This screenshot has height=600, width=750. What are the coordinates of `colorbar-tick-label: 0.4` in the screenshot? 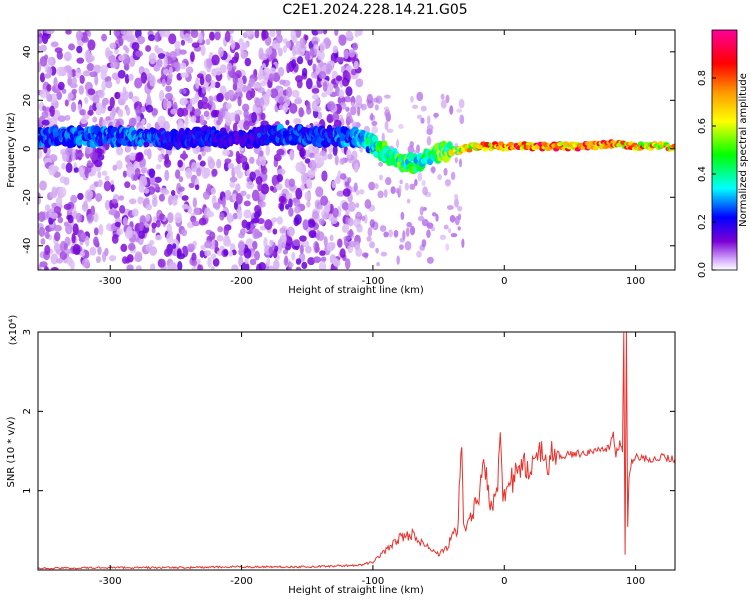 It's located at (702, 174).